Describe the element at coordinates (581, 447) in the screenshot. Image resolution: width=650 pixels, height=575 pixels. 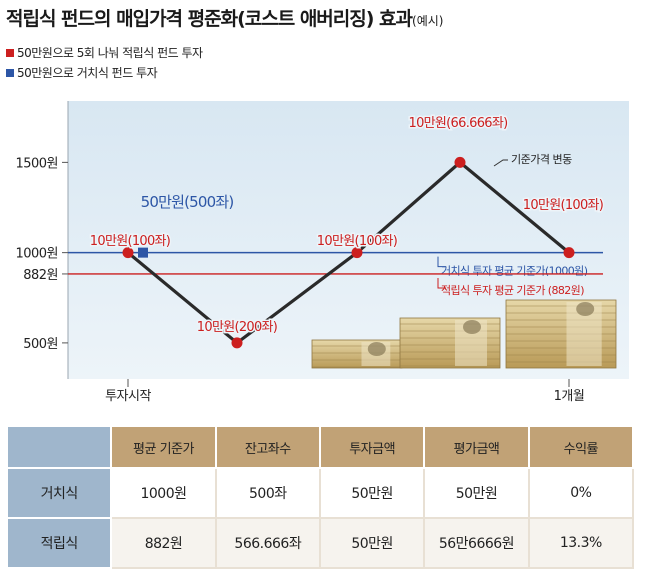
I see `table-header: 수익률` at that location.